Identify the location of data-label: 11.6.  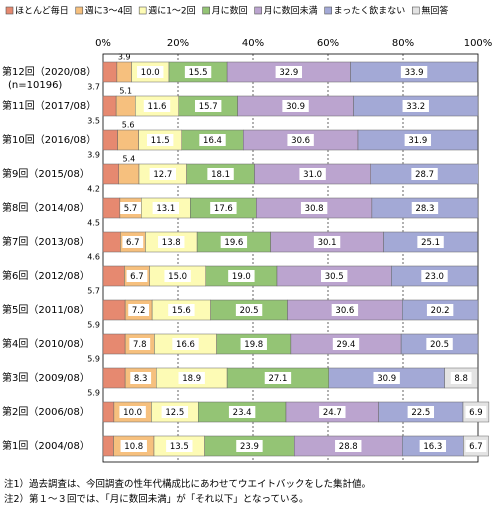
(157, 107).